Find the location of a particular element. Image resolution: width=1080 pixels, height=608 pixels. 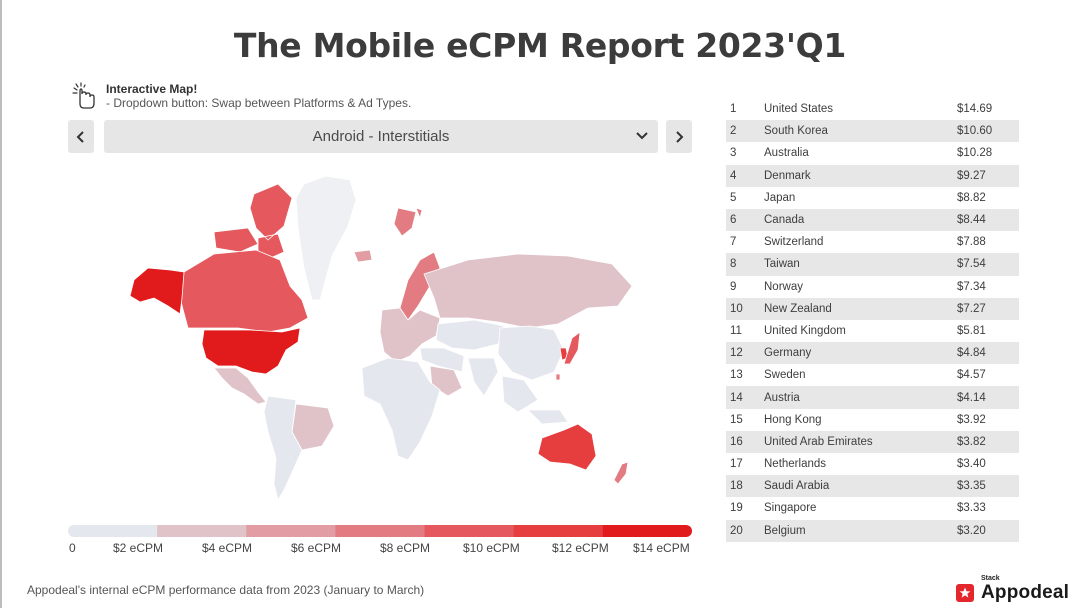

map-region-russia is located at coordinates (528, 291).